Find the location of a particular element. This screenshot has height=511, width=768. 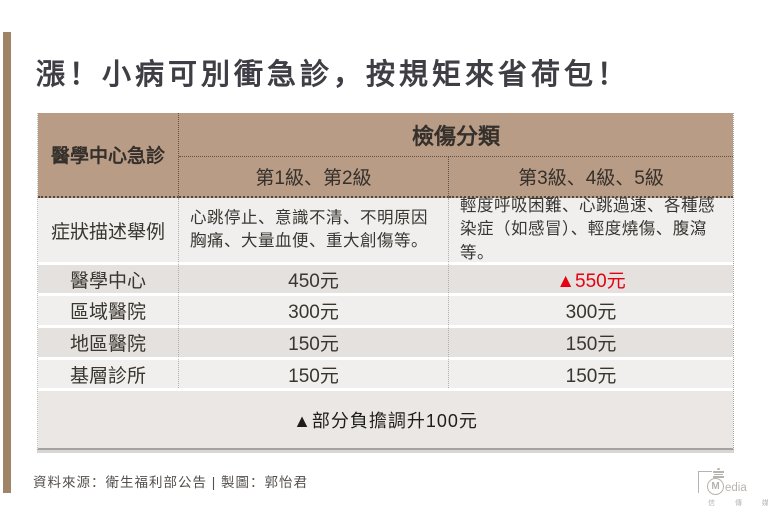

logo-corner-shape is located at coordinates (705, 482).